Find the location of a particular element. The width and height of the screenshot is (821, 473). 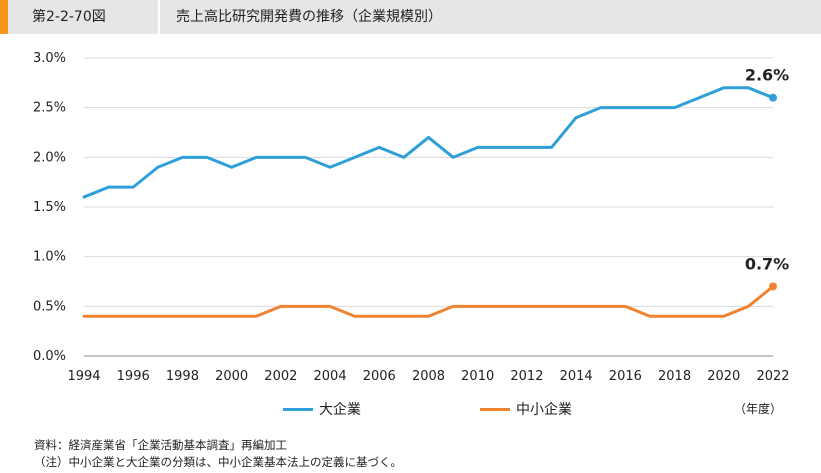

x-tick-label: 2020 is located at coordinates (723, 376).